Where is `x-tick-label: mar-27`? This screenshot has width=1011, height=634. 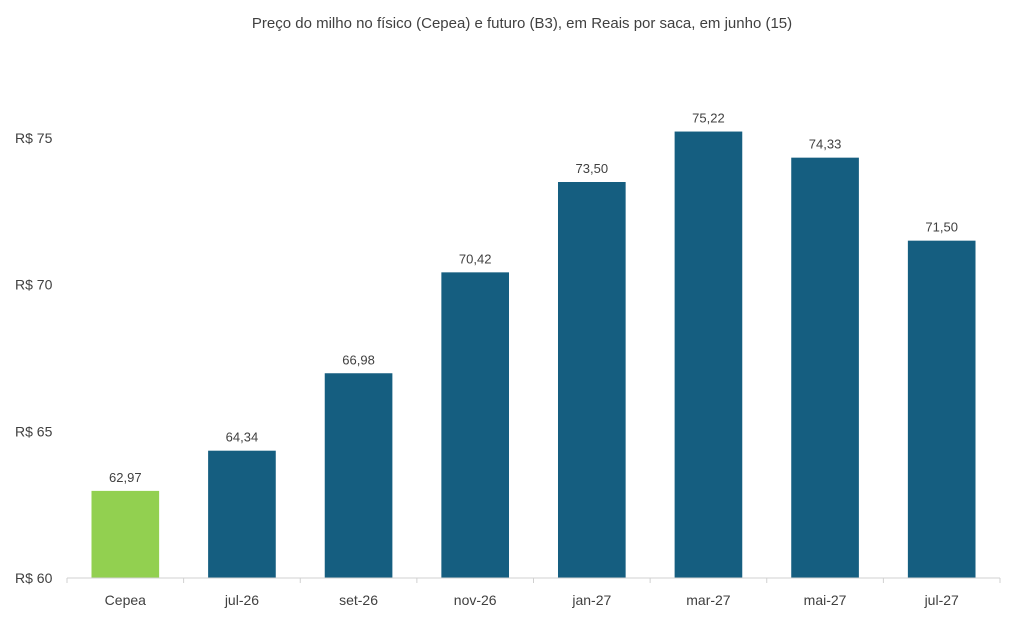 x-tick-label: mar-27 is located at coordinates (708, 600).